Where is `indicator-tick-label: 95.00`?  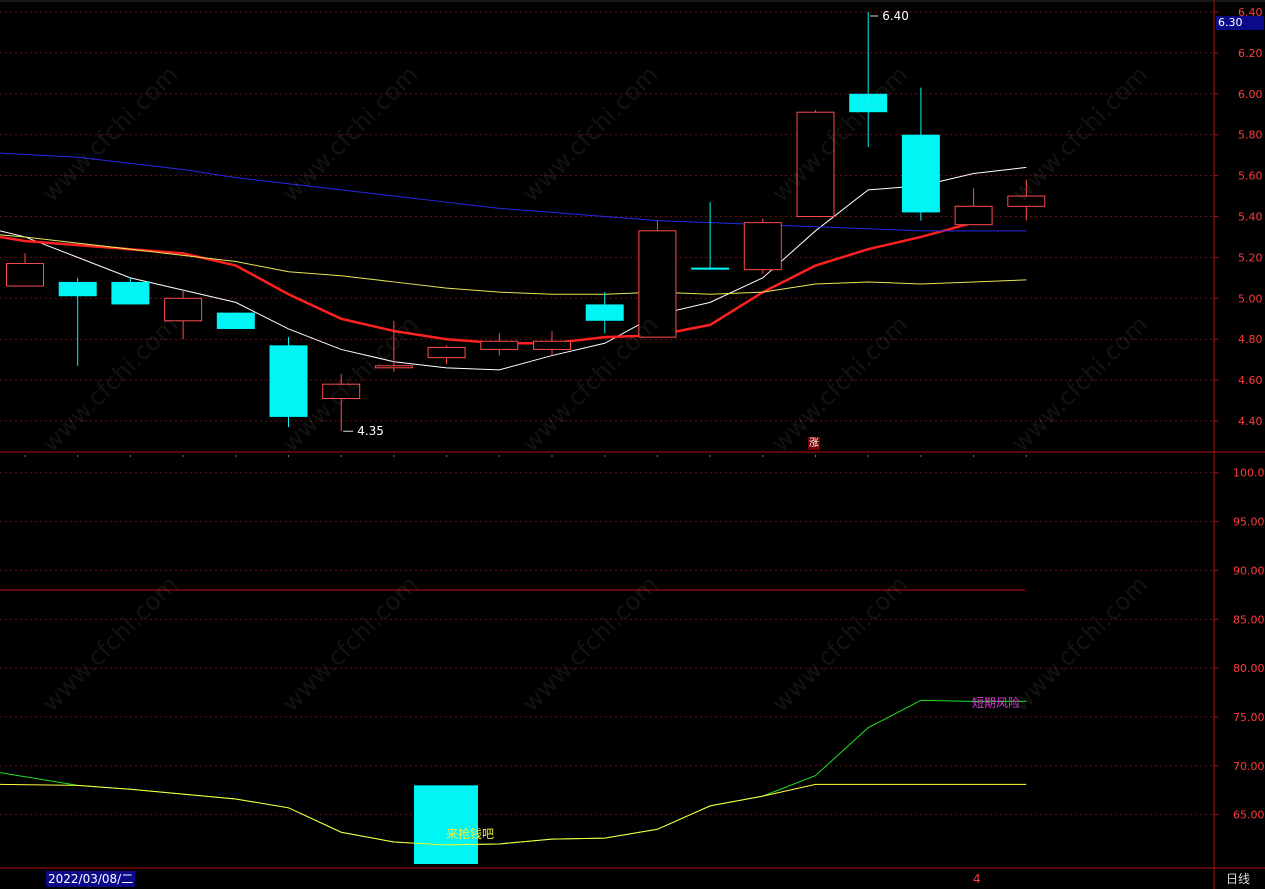 indicator-tick-label: 95.00 is located at coordinates (1249, 522).